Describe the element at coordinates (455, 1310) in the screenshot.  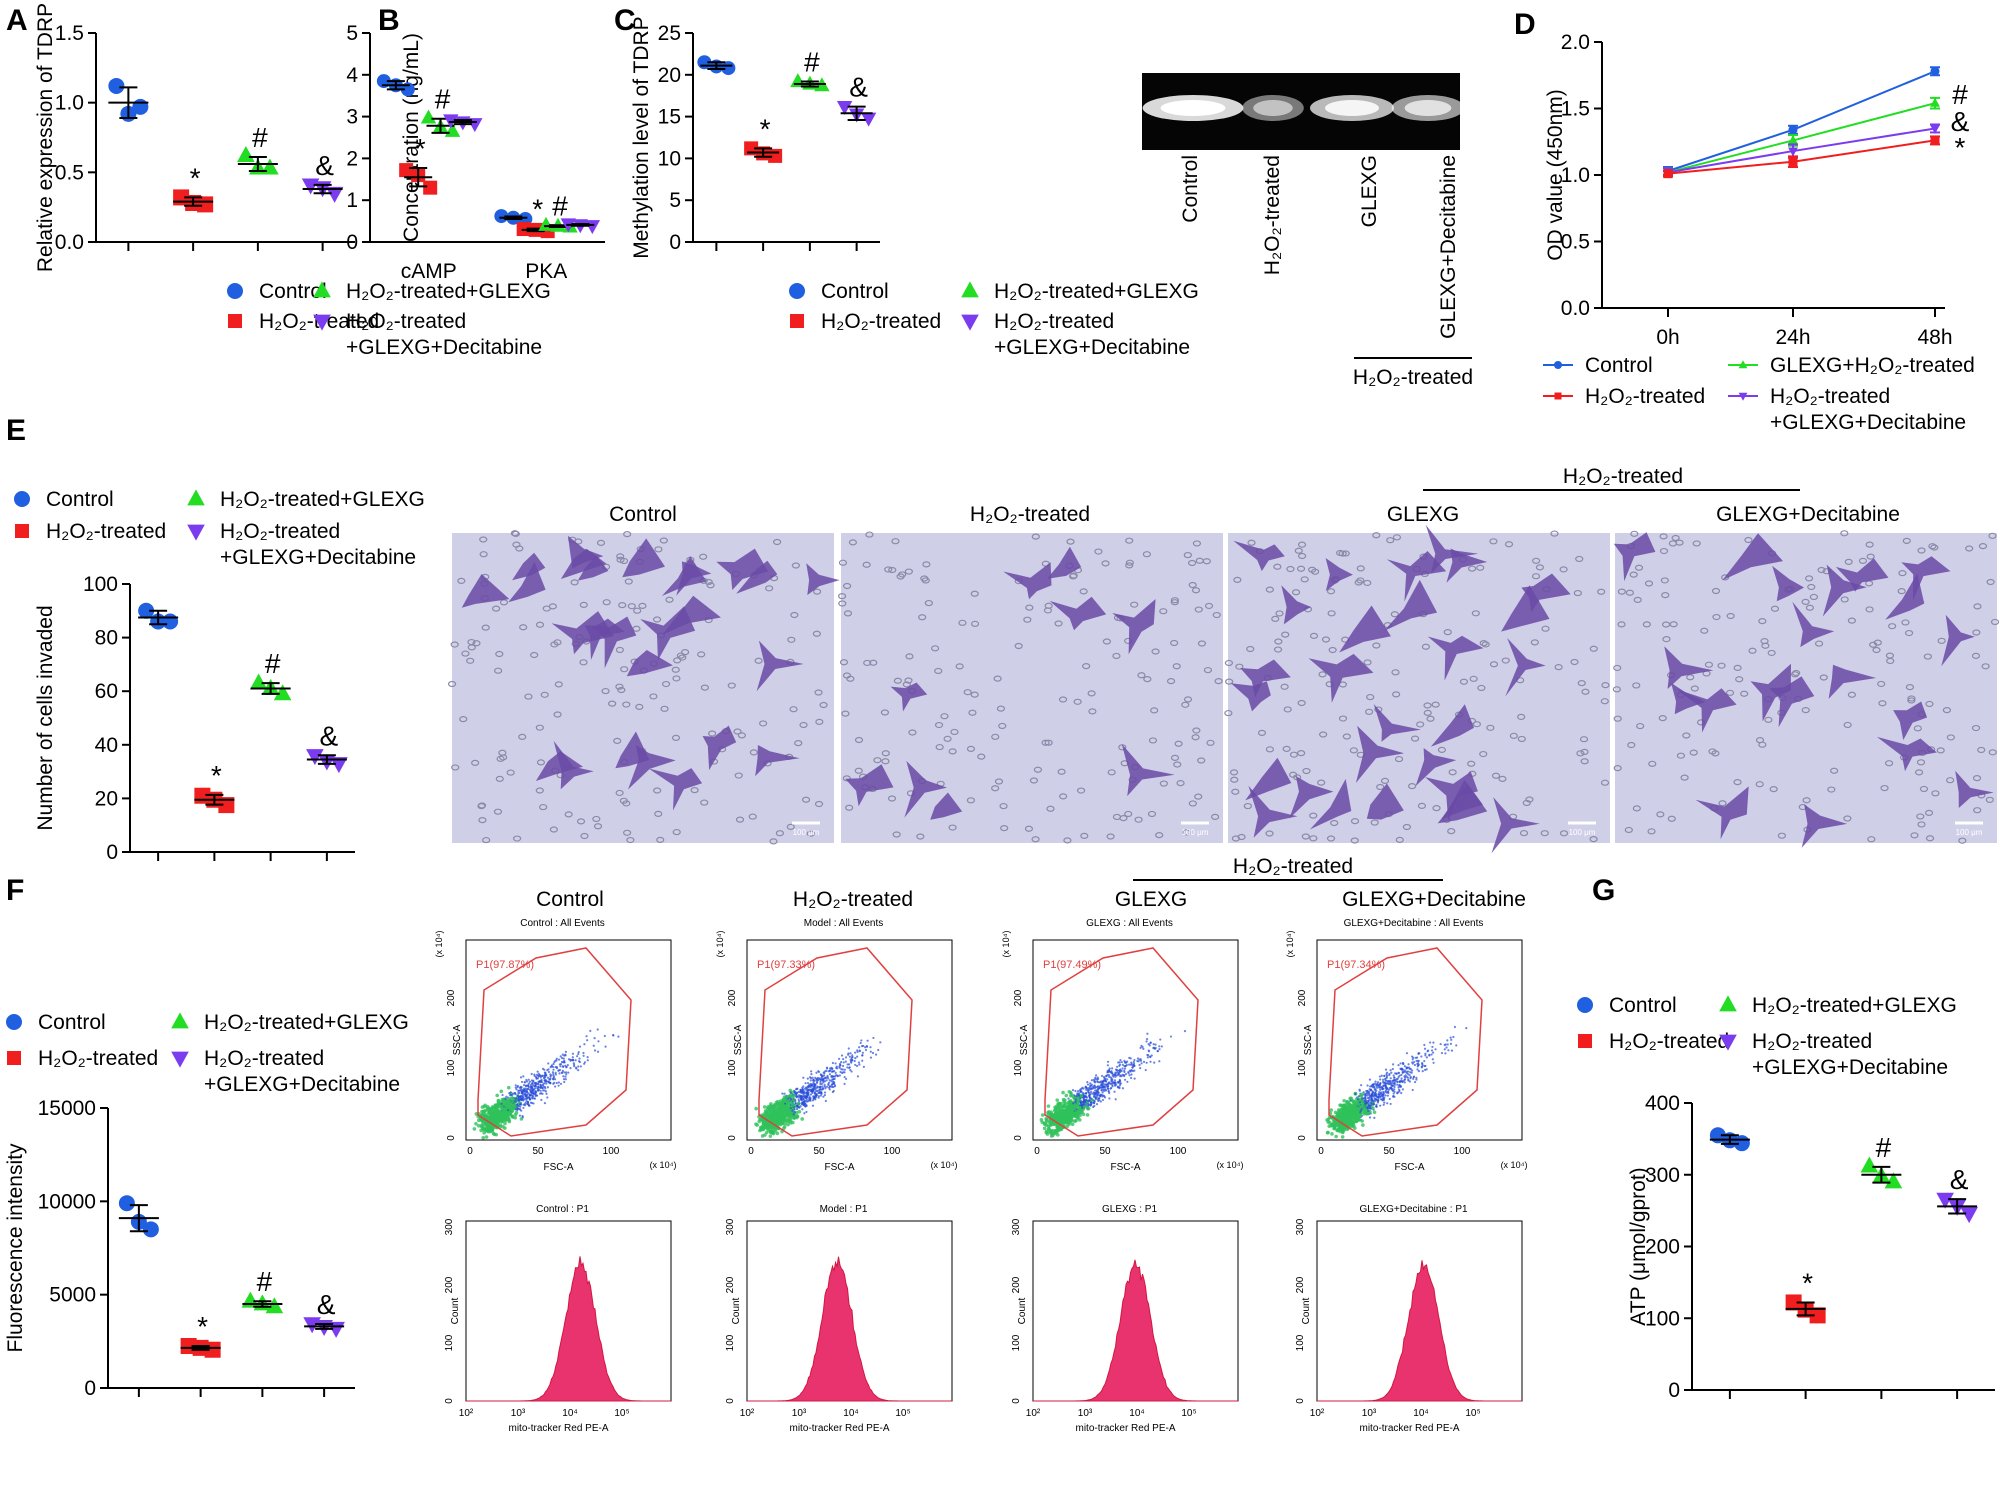
I see `histogram-ylabel: Count` at that location.